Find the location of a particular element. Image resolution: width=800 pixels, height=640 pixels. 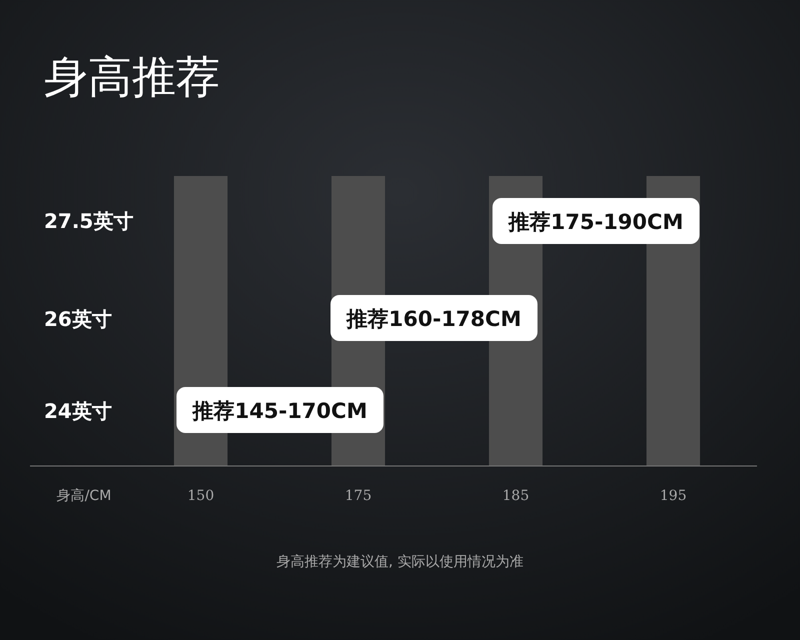

annotation: 推荐160-178CM is located at coordinates (434, 319).